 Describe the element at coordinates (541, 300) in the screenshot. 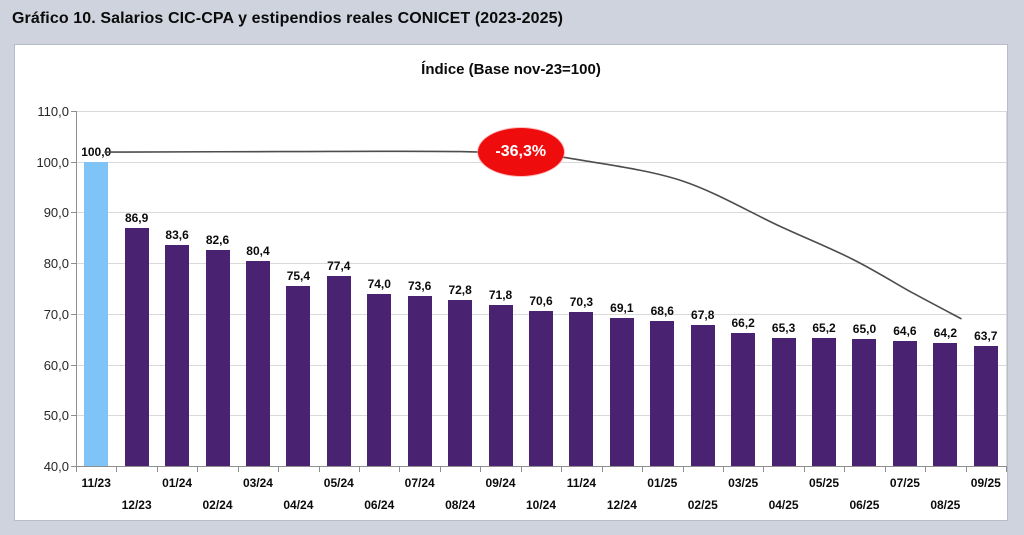

I see `bar-value-label: 70,6` at that location.